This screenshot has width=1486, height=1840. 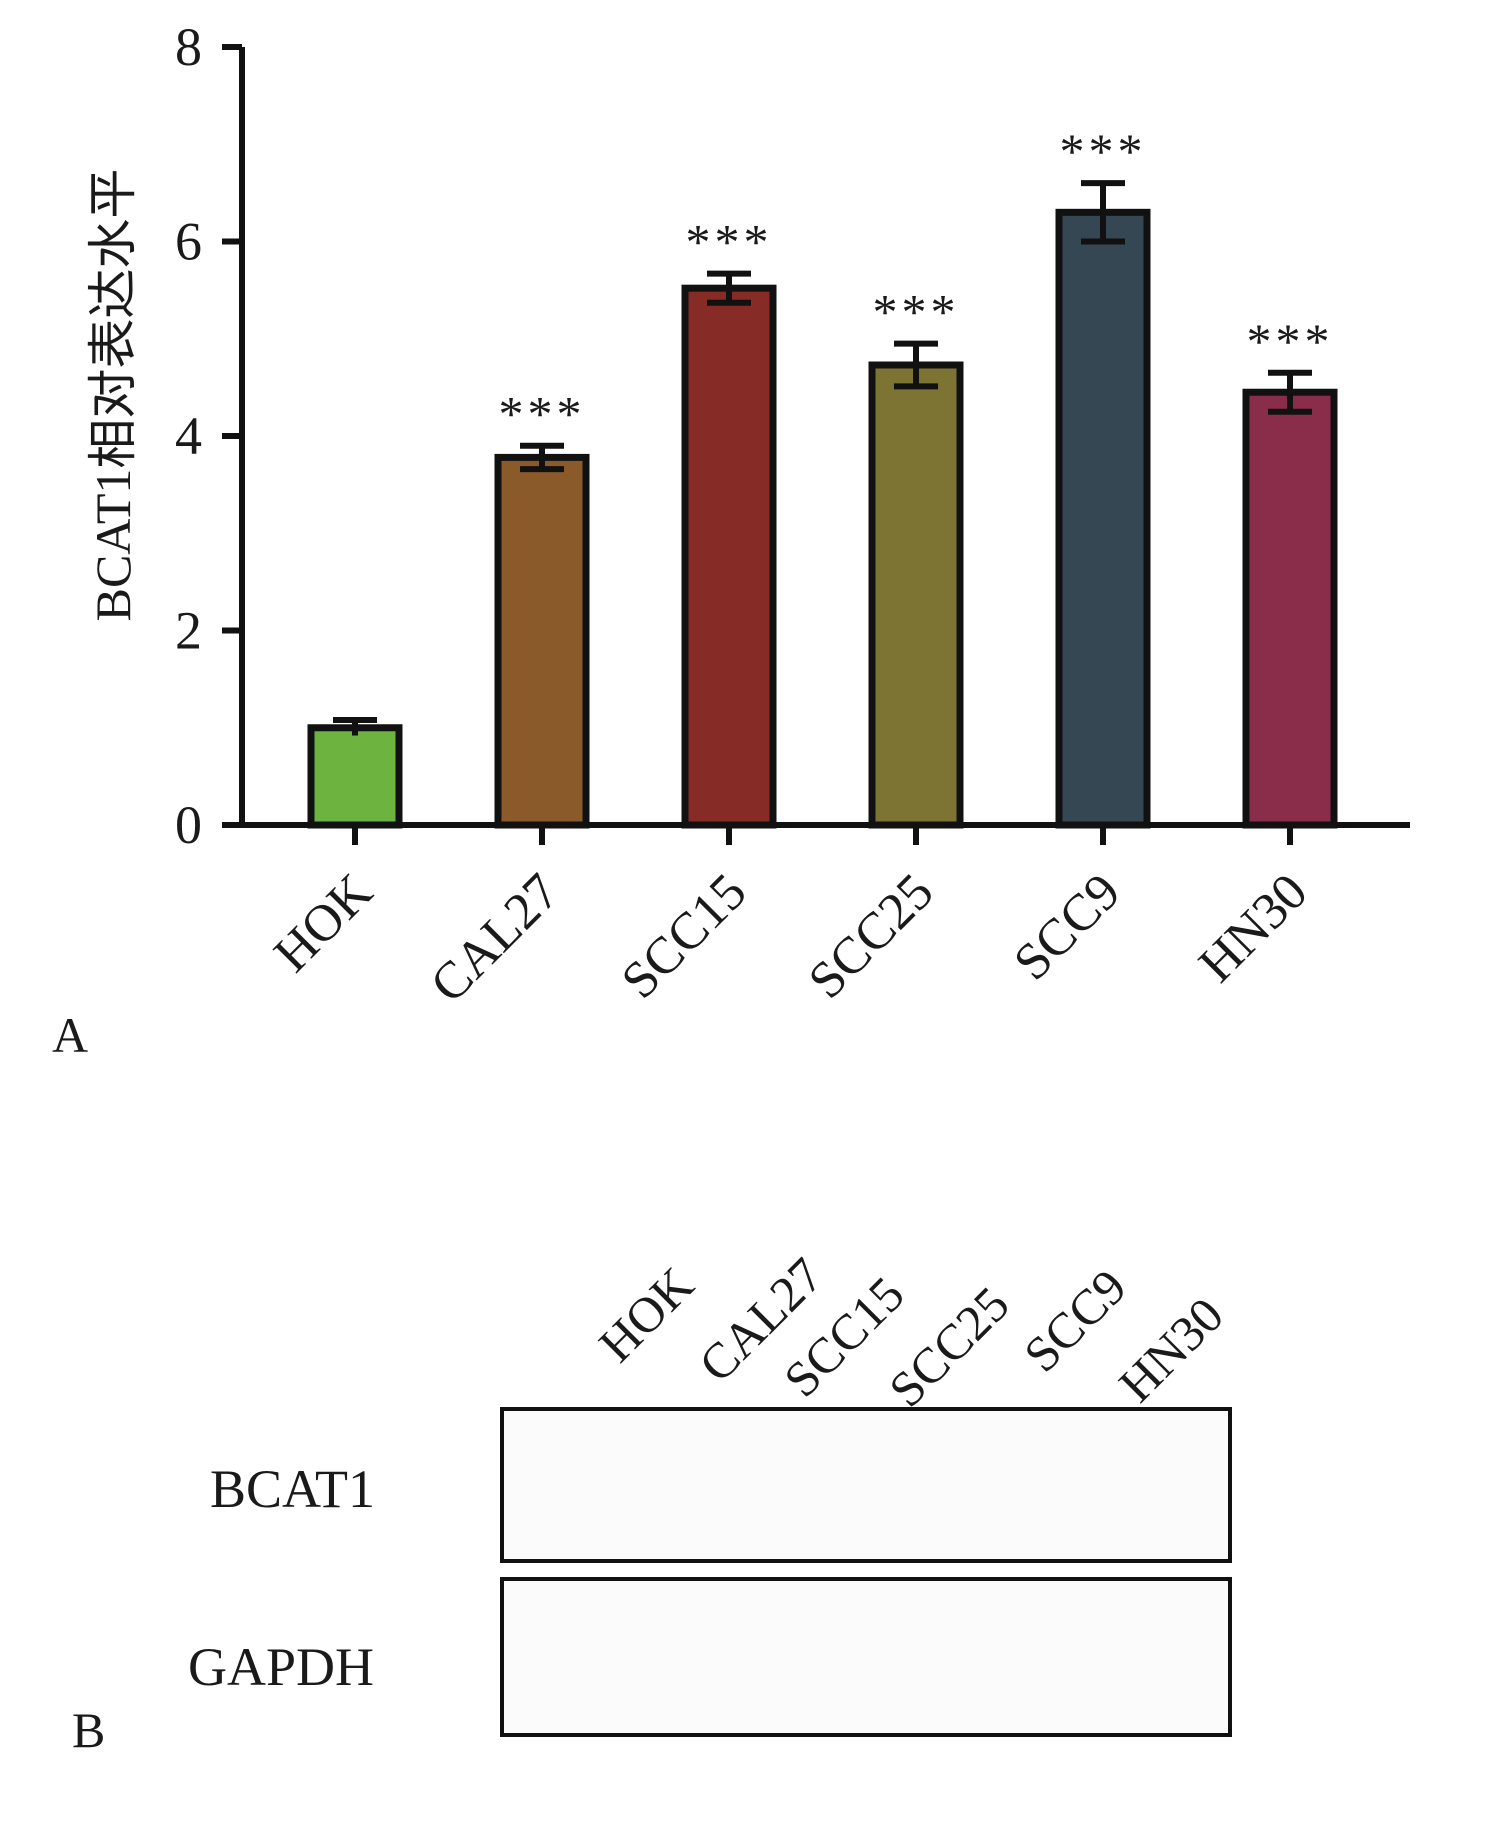 I want to click on panel-label-b: B, so click(x=89, y=1730).